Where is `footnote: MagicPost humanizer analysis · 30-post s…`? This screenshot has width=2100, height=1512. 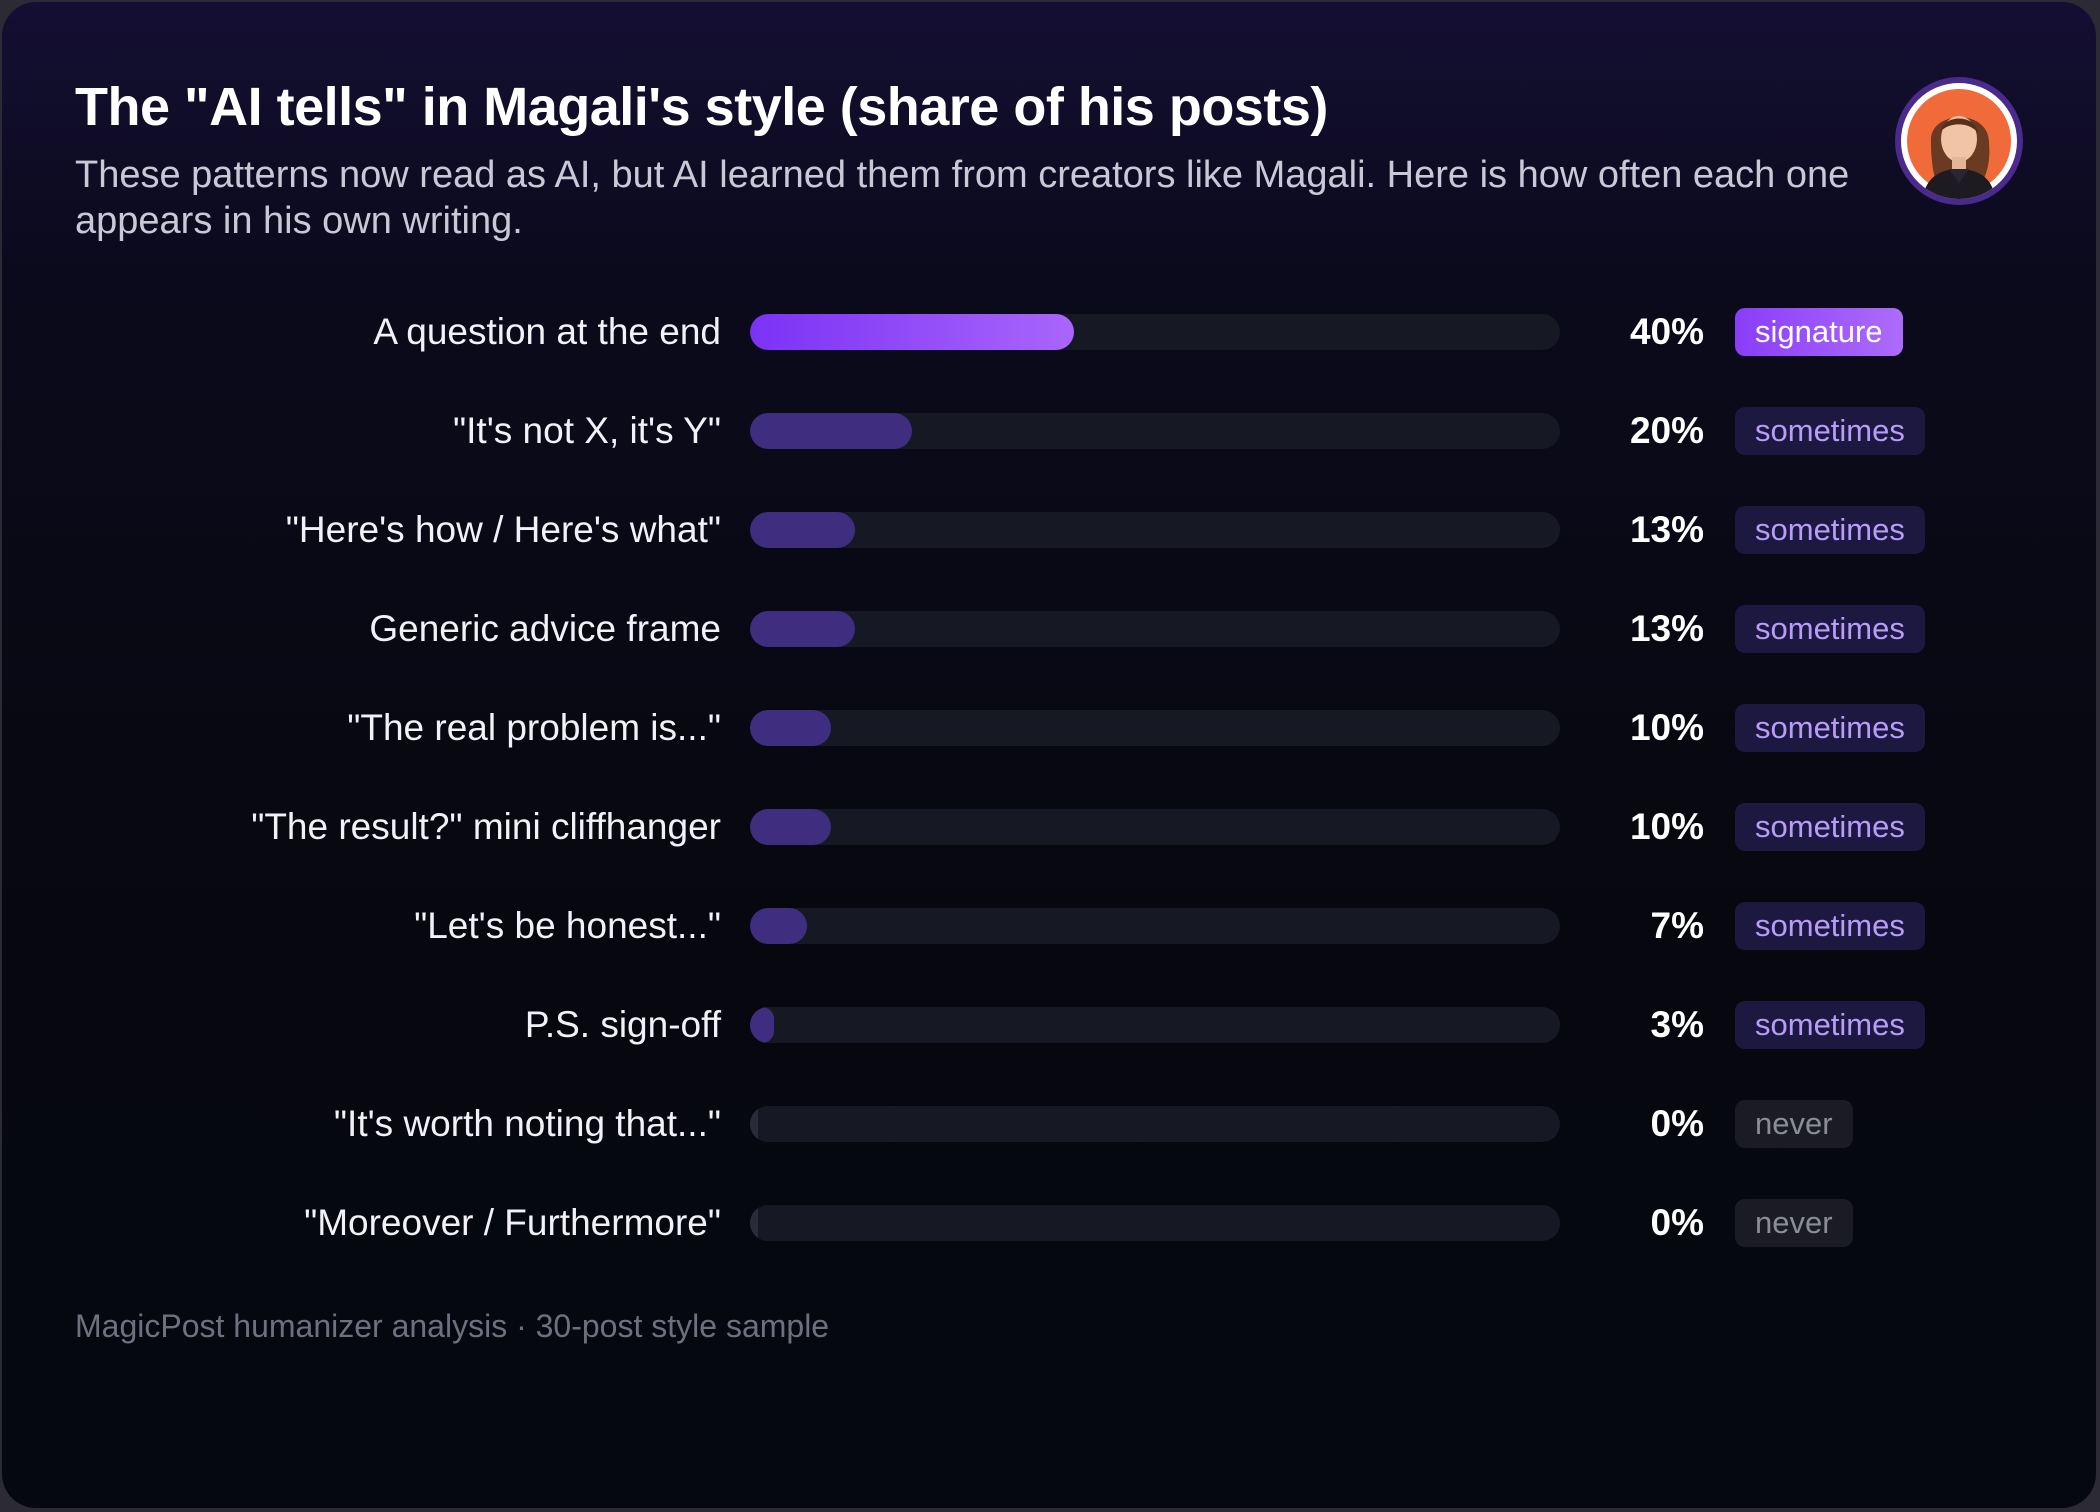 footnote: MagicPost humanizer analysis · 30-post s… is located at coordinates (452, 1326).